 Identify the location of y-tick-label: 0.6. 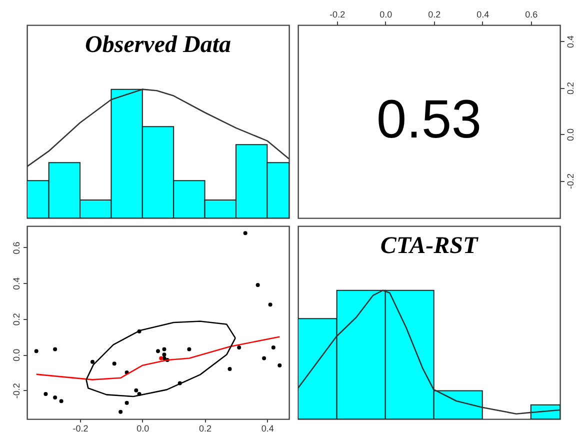
(17, 248).